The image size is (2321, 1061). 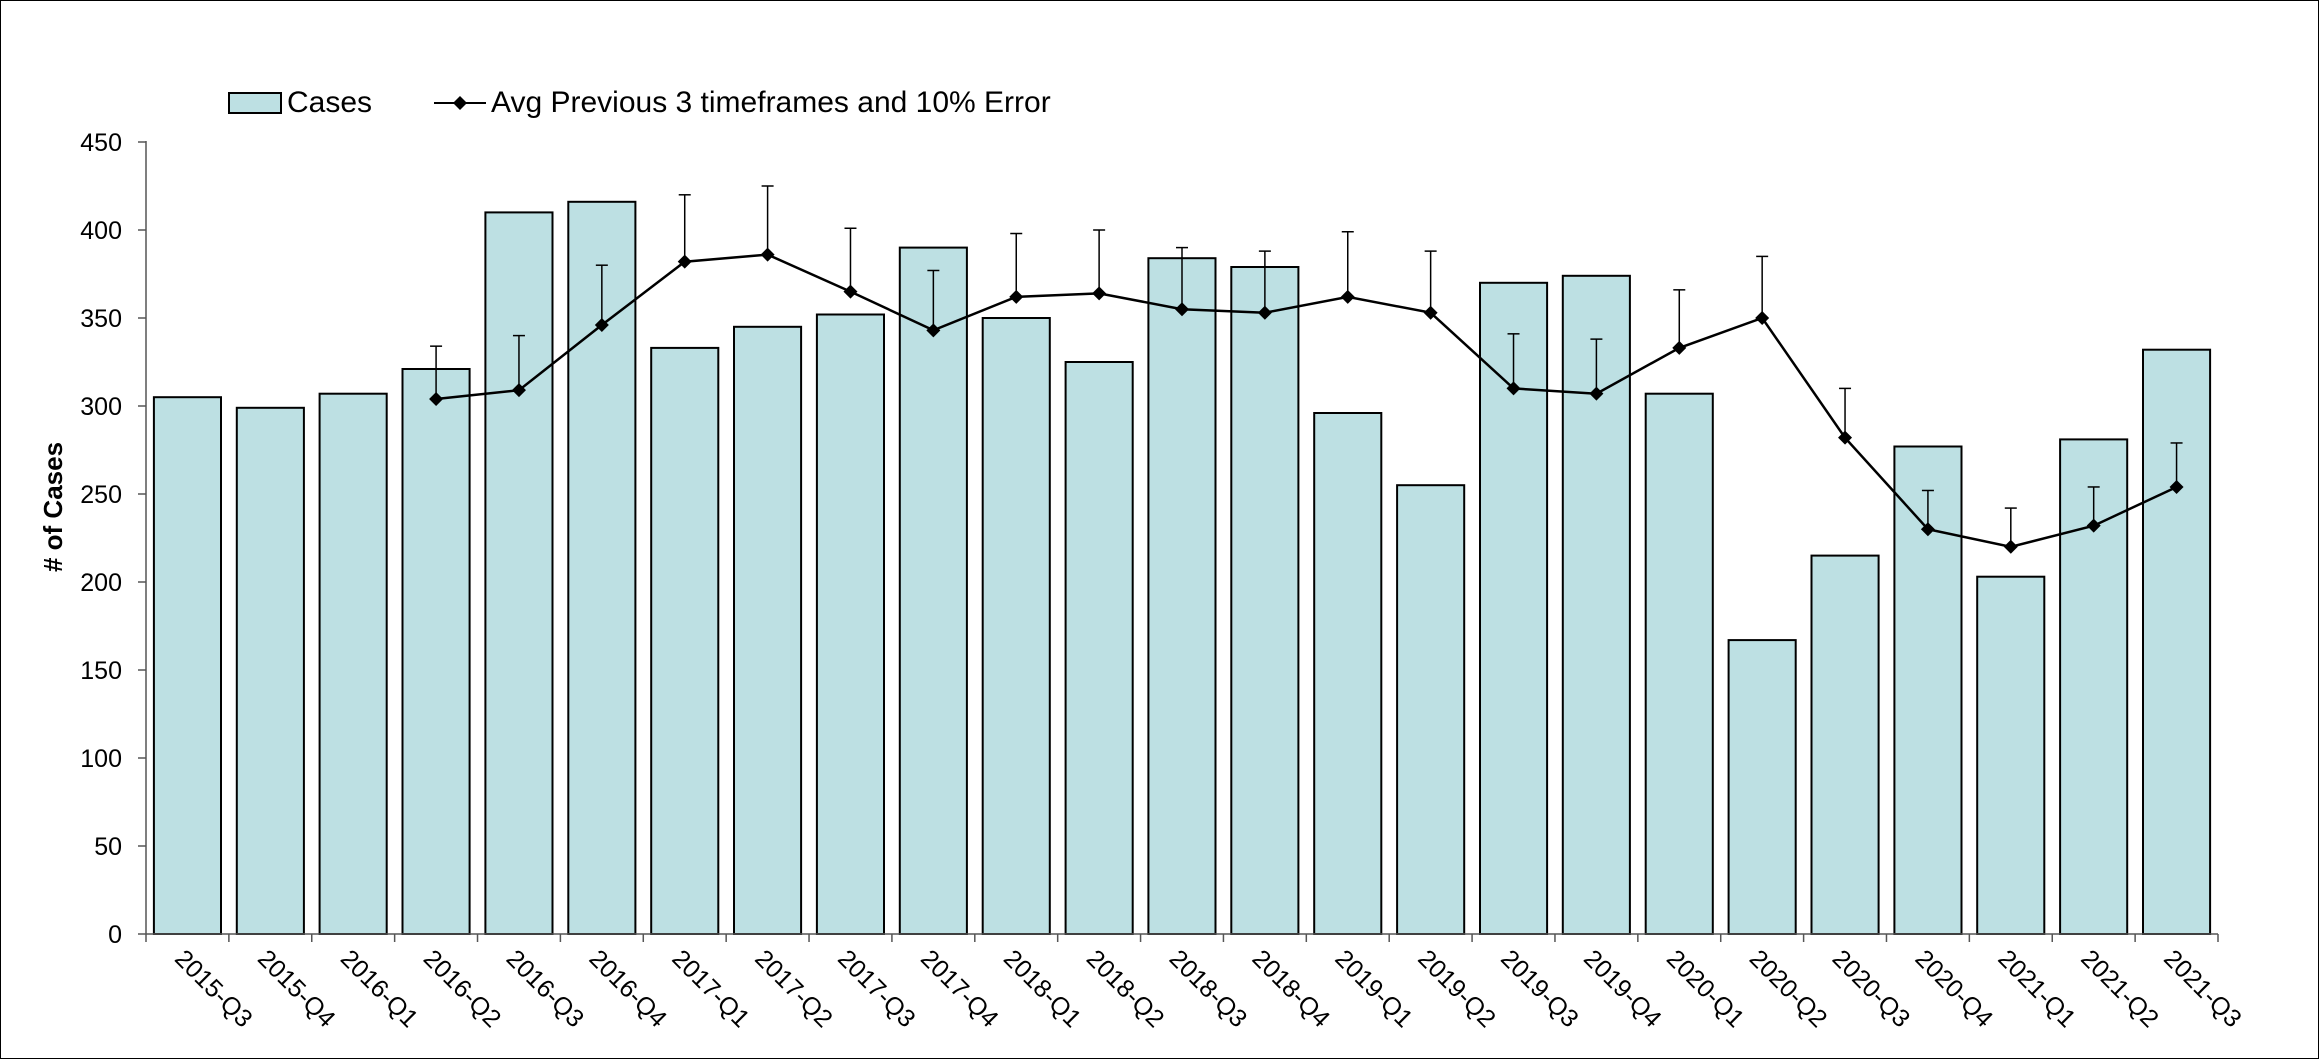 I want to click on y-tick-label: 400, so click(x=101, y=231).